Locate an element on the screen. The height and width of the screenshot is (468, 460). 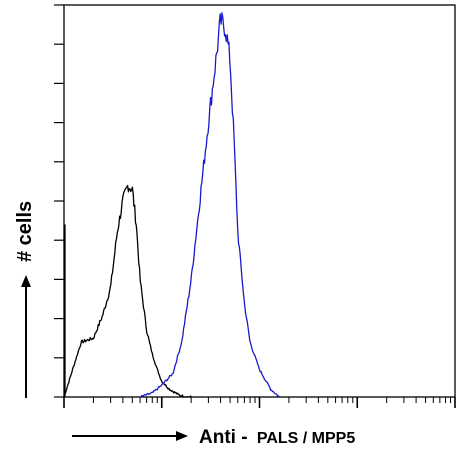
series-line-black is located at coordinates (127, 291).